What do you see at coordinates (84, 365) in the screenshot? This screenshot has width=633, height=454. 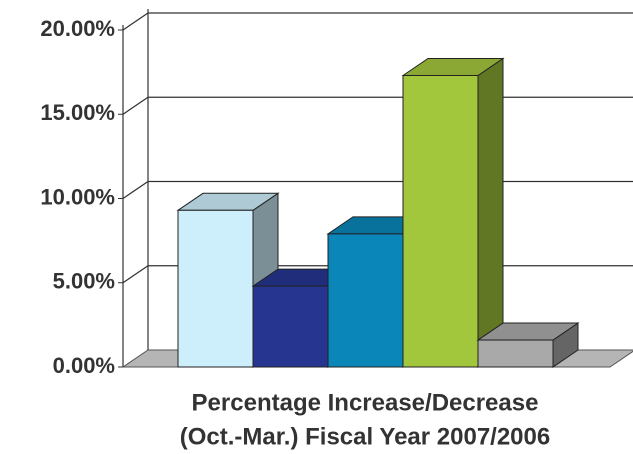 I see `y-tick-label: 0.00%` at bounding box center [84, 365].